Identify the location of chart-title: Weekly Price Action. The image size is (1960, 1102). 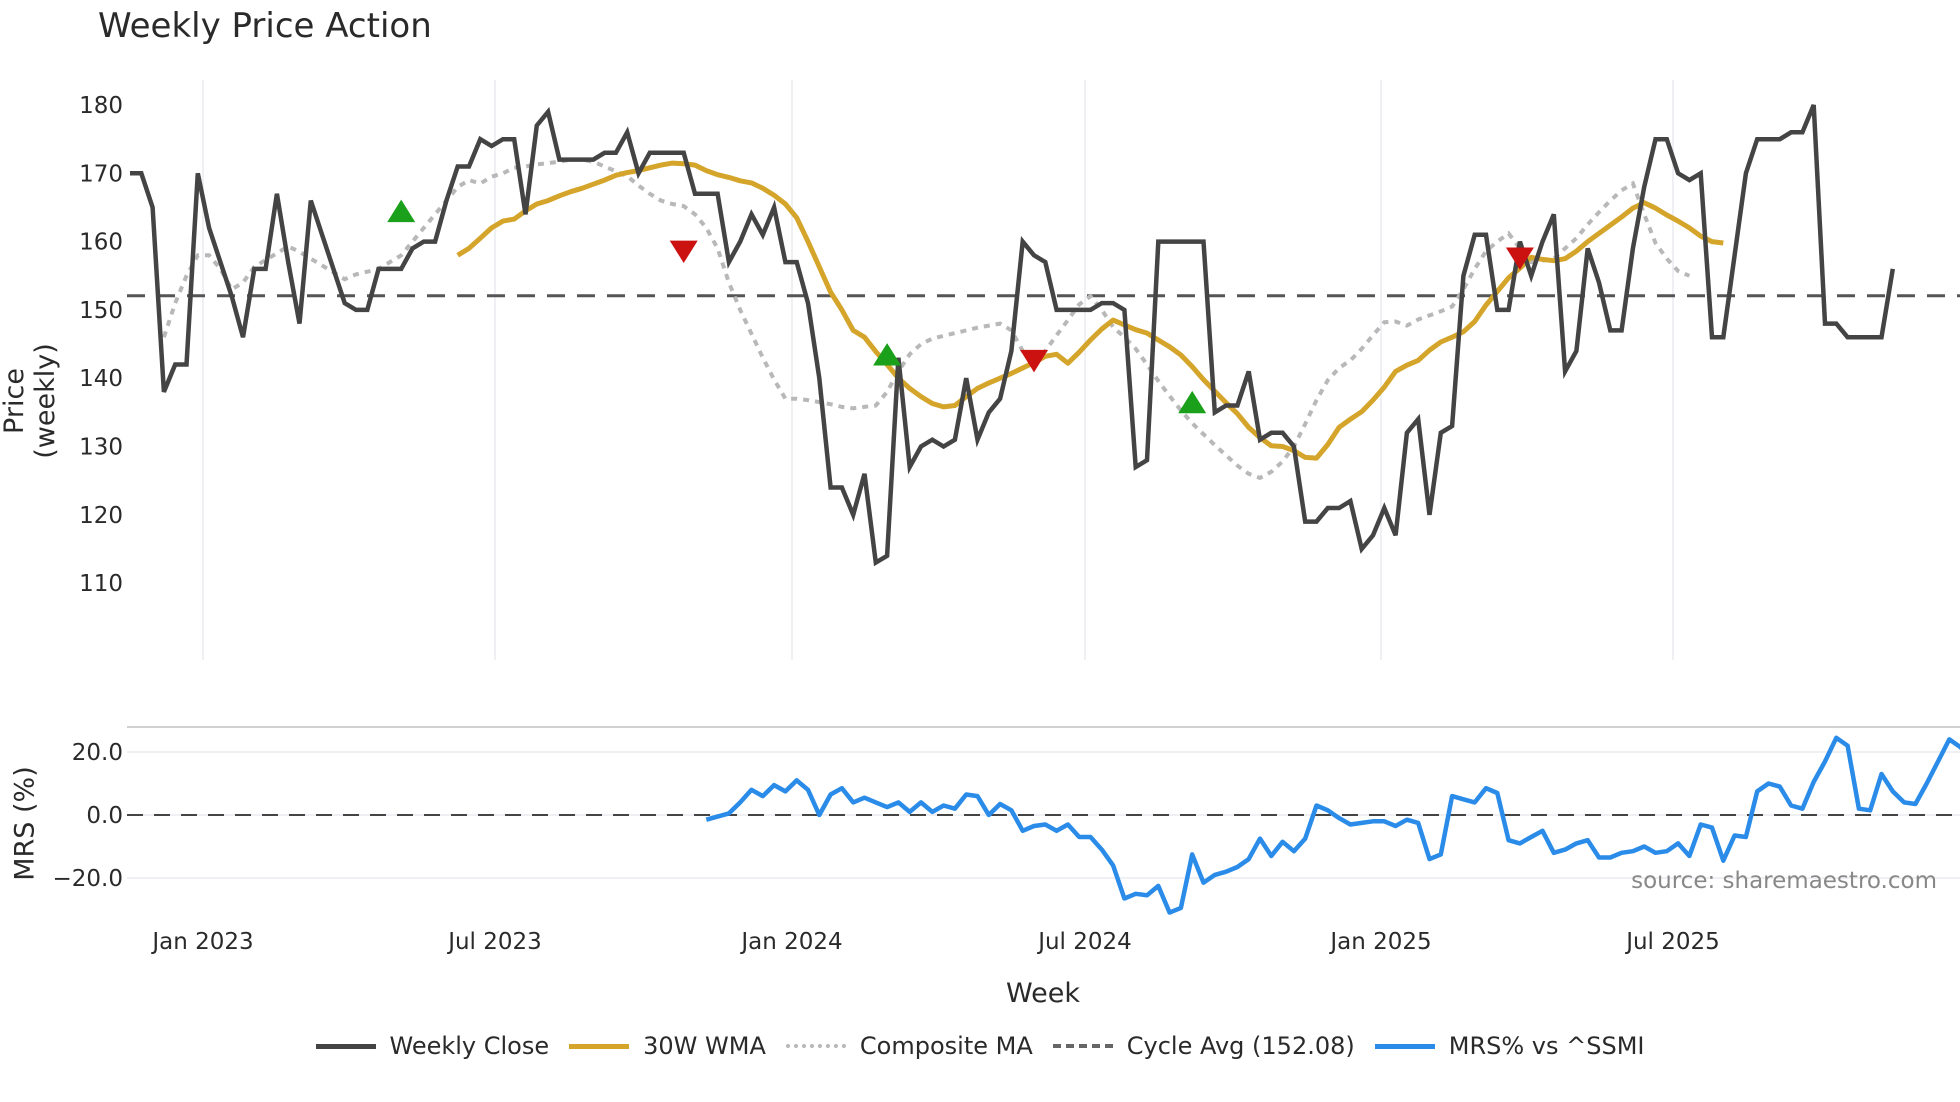
(265, 26).